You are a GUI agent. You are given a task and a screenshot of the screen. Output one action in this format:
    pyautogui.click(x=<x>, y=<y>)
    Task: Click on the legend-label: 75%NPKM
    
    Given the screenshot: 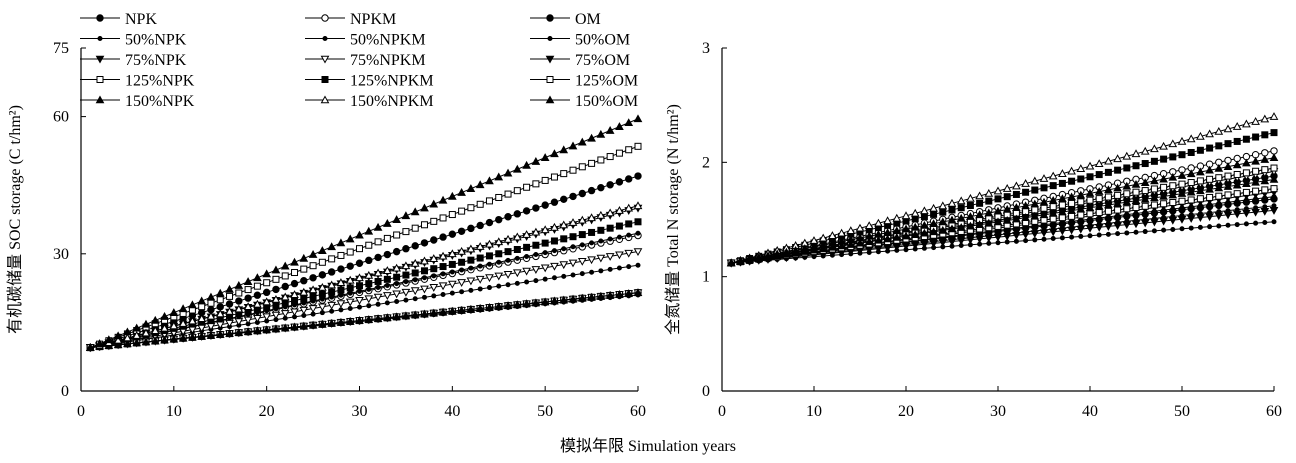 What is the action you would take?
    pyautogui.click(x=388, y=60)
    